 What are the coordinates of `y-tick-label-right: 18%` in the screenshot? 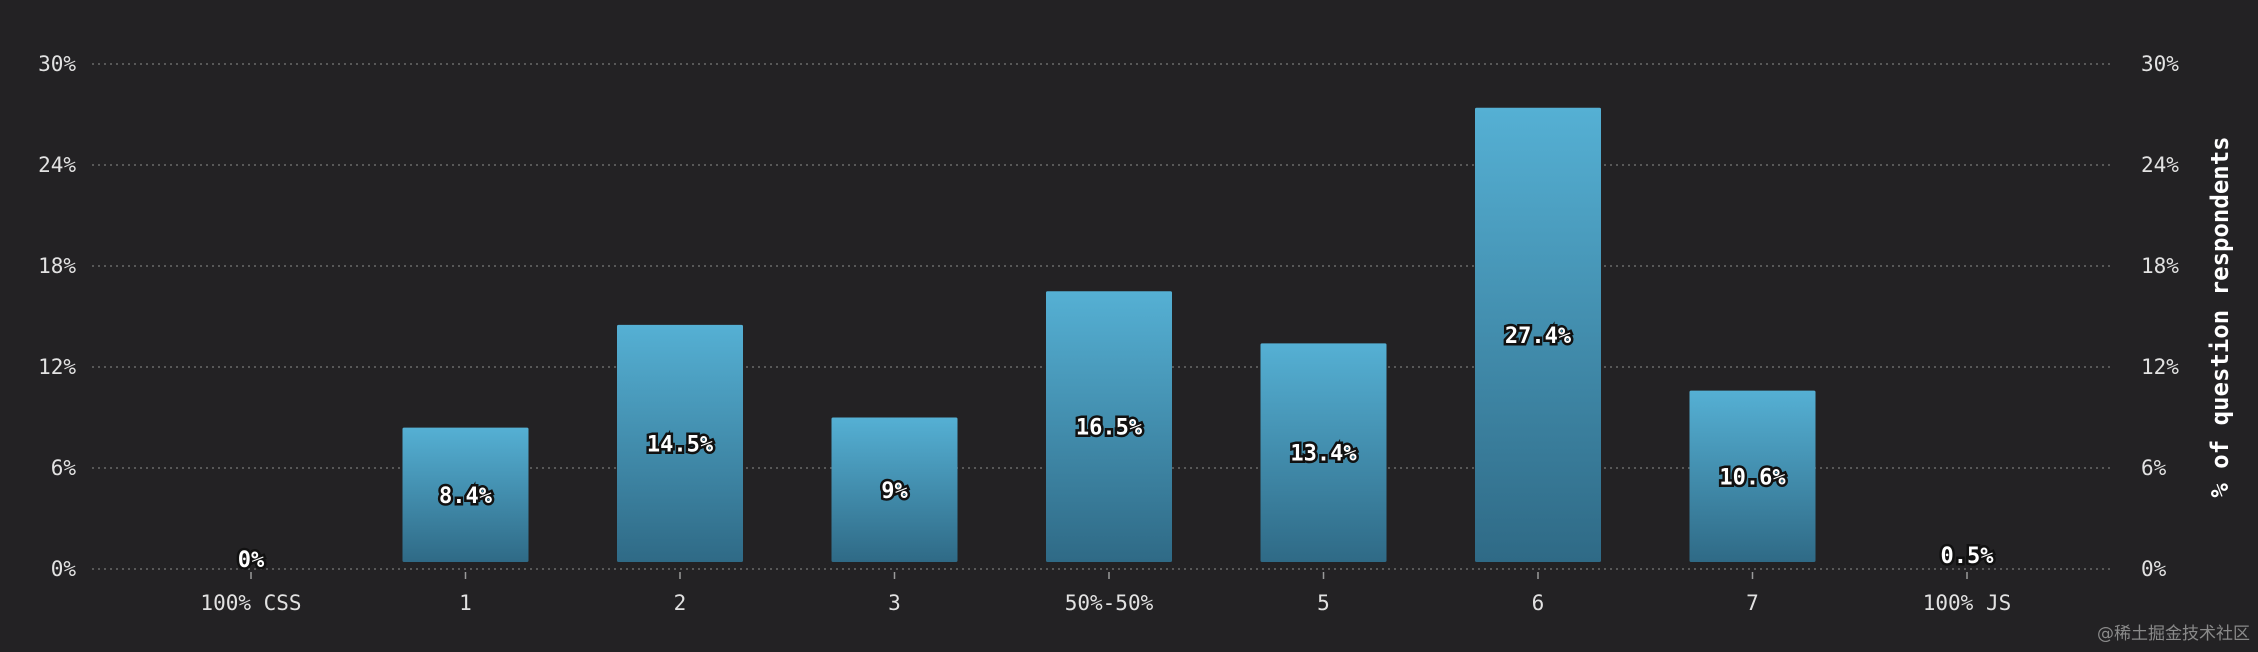 It's located at (2160, 266).